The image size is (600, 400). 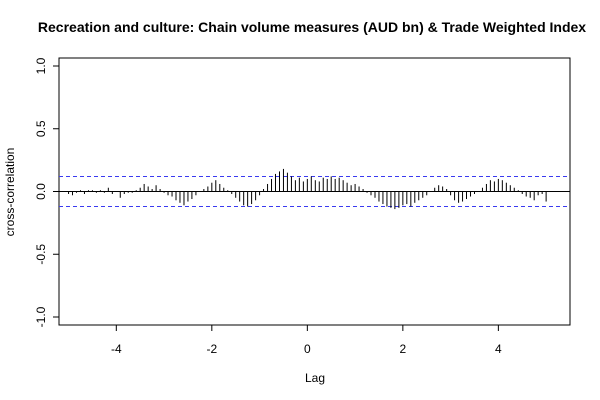 What do you see at coordinates (41, 316) in the screenshot?
I see `y-tick-label: -1.0` at bounding box center [41, 316].